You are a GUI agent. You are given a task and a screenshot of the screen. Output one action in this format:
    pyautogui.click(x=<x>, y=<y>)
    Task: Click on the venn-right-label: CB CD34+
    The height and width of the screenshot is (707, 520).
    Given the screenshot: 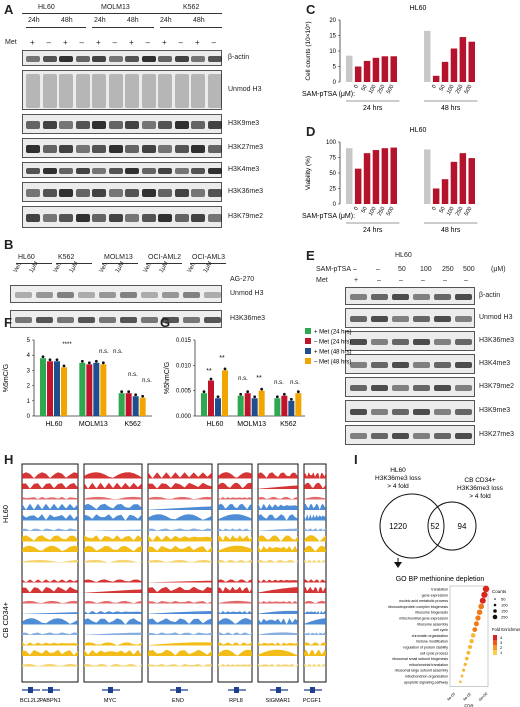 What is the action you would take?
    pyautogui.click(x=479, y=480)
    